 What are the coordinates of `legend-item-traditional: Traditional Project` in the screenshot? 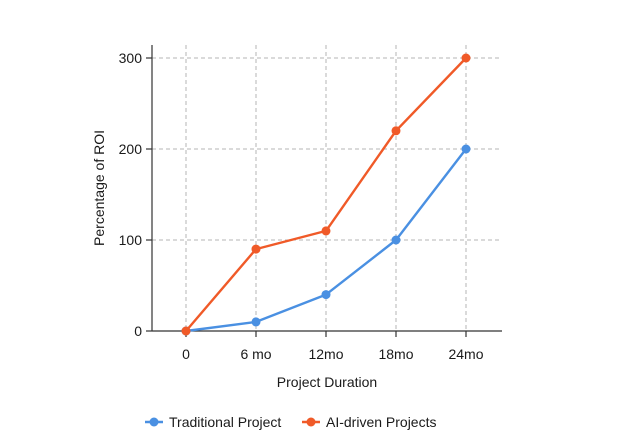 It's located at (213, 422).